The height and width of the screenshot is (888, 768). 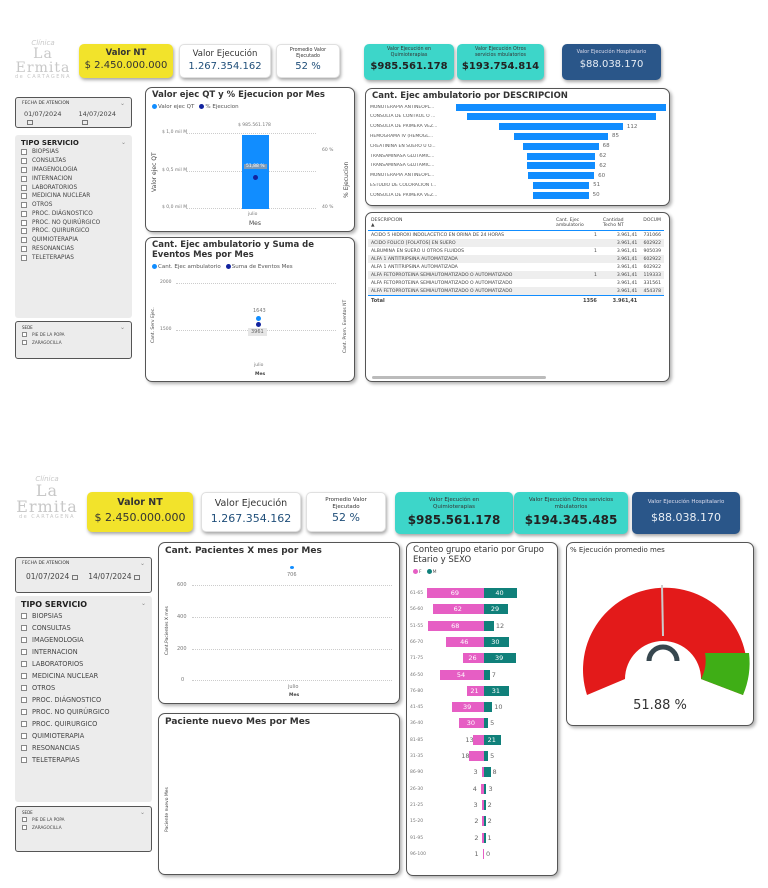 I want to click on pyramid-row: 81-85 13 21, so click(x=482, y=740).